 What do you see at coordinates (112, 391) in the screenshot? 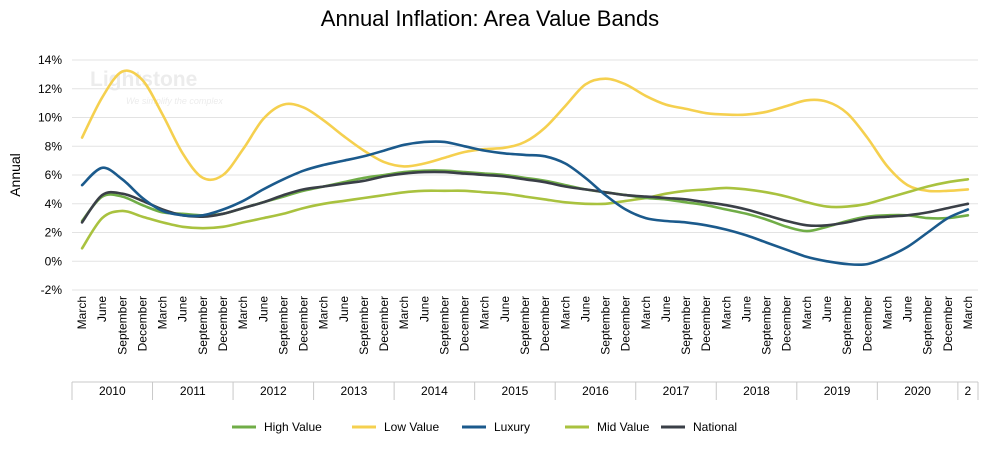
I see `year-label: 2010` at bounding box center [112, 391].